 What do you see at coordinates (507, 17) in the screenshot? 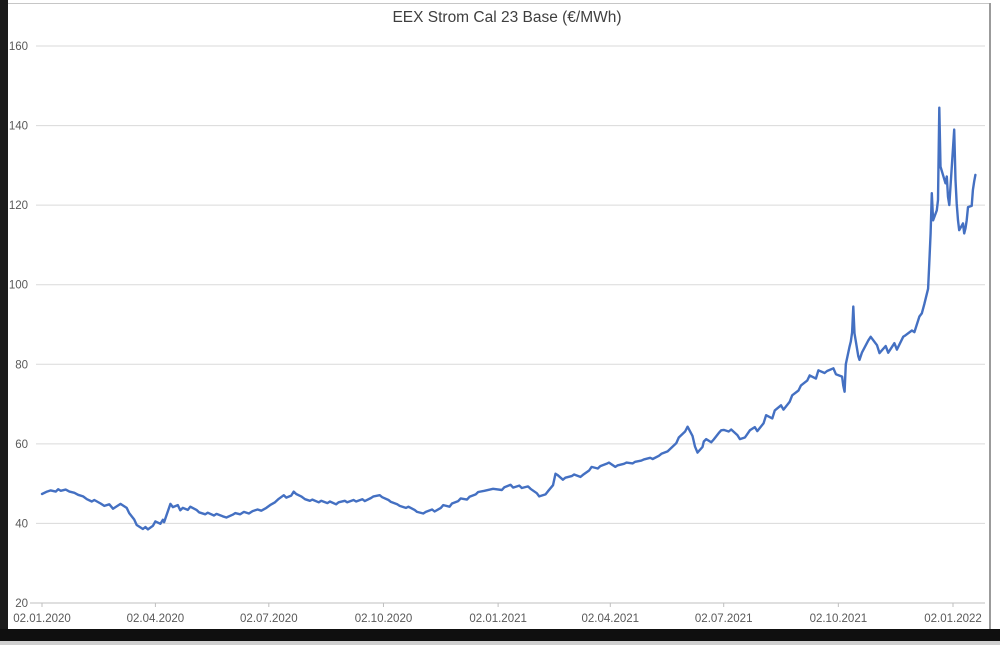
I see `chart-title: EEX Strom Cal 23 Base (€/MWh)` at bounding box center [507, 17].